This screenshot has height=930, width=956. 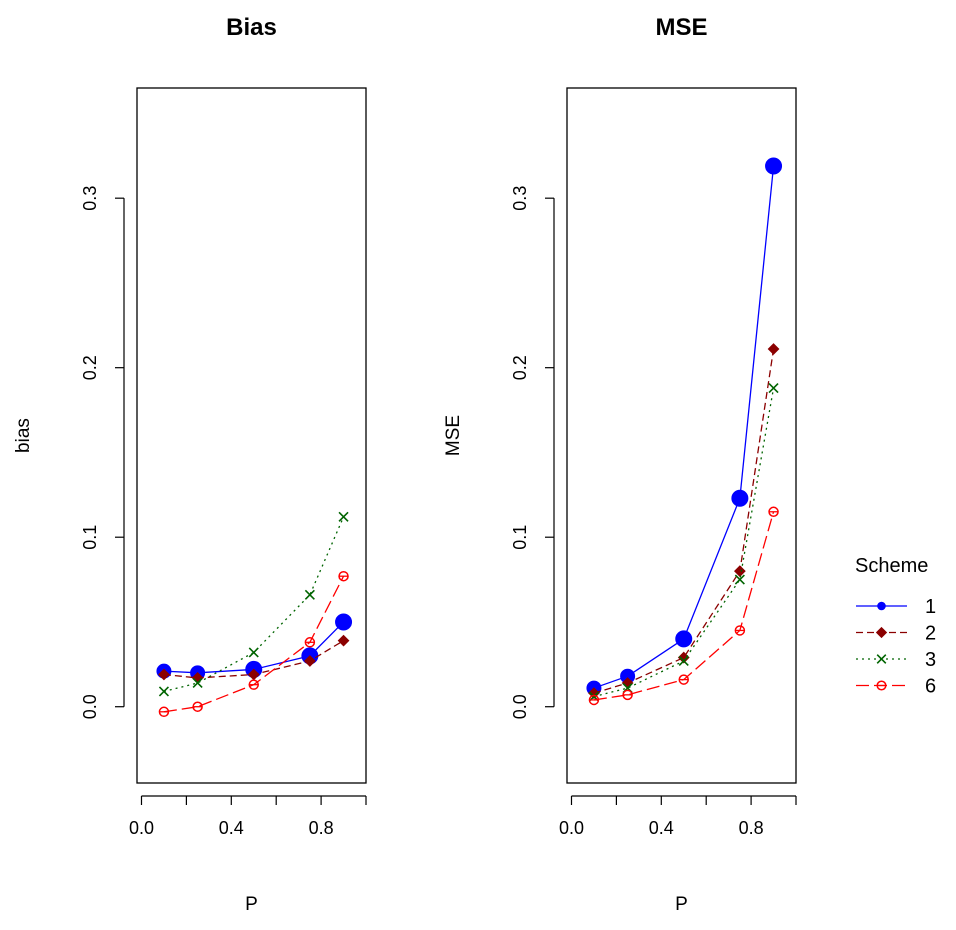 I want to click on y-axis: 0.0 0.1 0.2 0.3 bias, so click(x=69, y=452).